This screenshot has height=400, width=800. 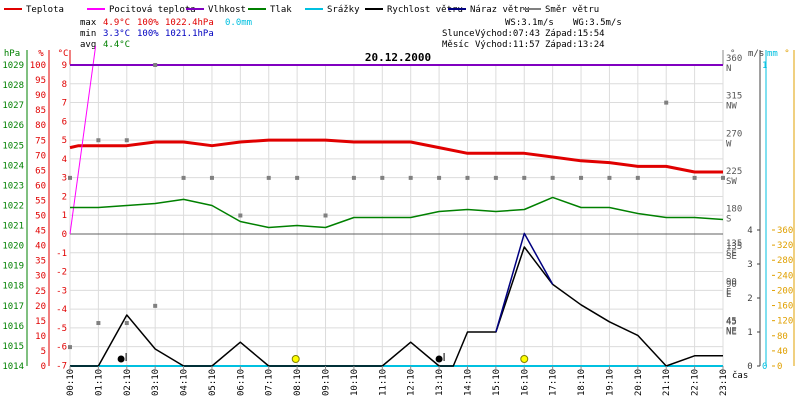 What do you see at coordinates (189, 34) in the screenshot?
I see `stats-min-press: 1021.1hPa` at bounding box center [189, 34].